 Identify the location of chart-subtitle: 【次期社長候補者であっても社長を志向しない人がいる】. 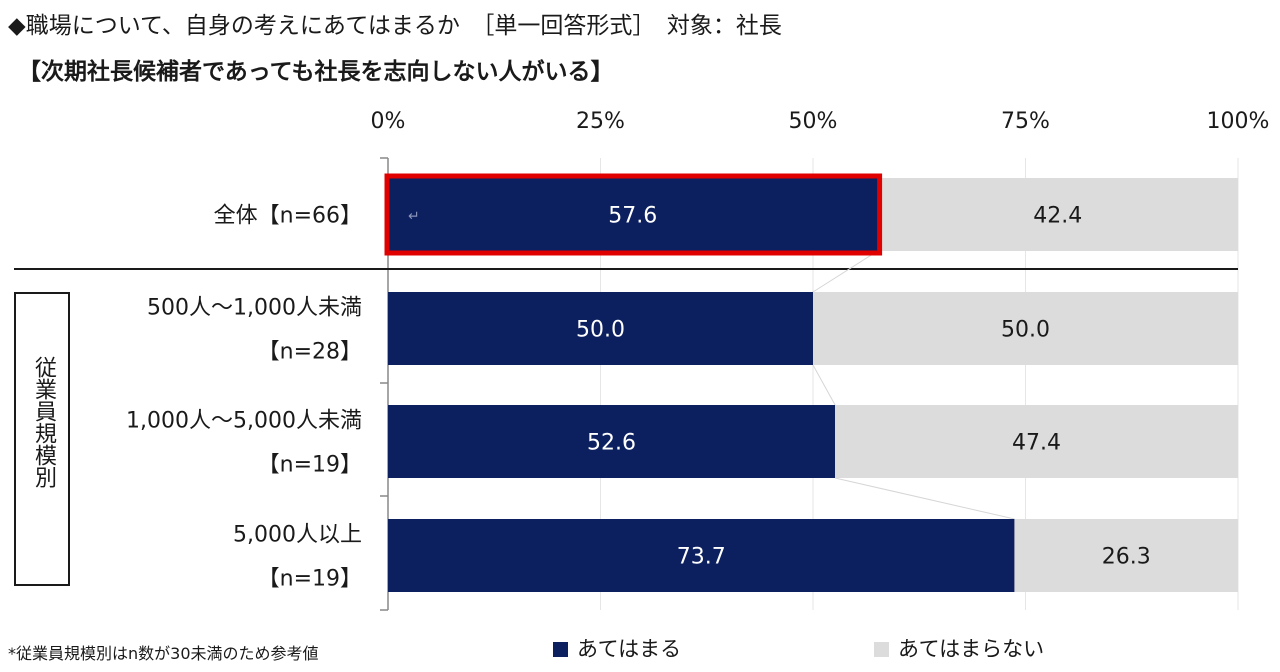
(316, 72).